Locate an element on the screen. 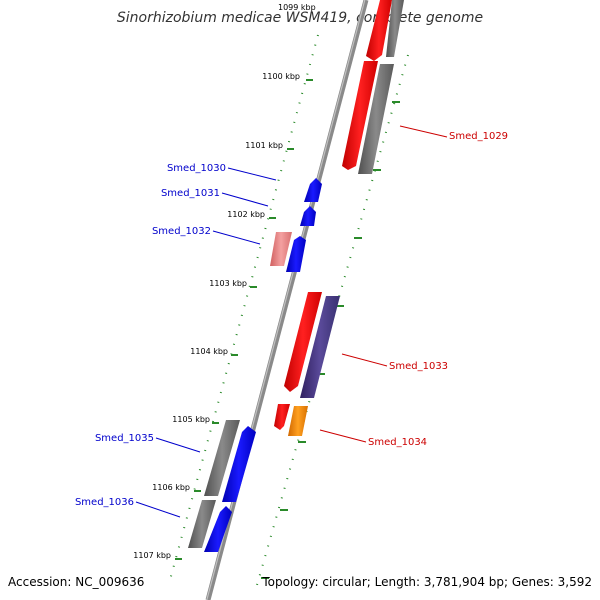 The width and height of the screenshot is (600, 600). kbp-label: 1103 kbp is located at coordinates (228, 283).